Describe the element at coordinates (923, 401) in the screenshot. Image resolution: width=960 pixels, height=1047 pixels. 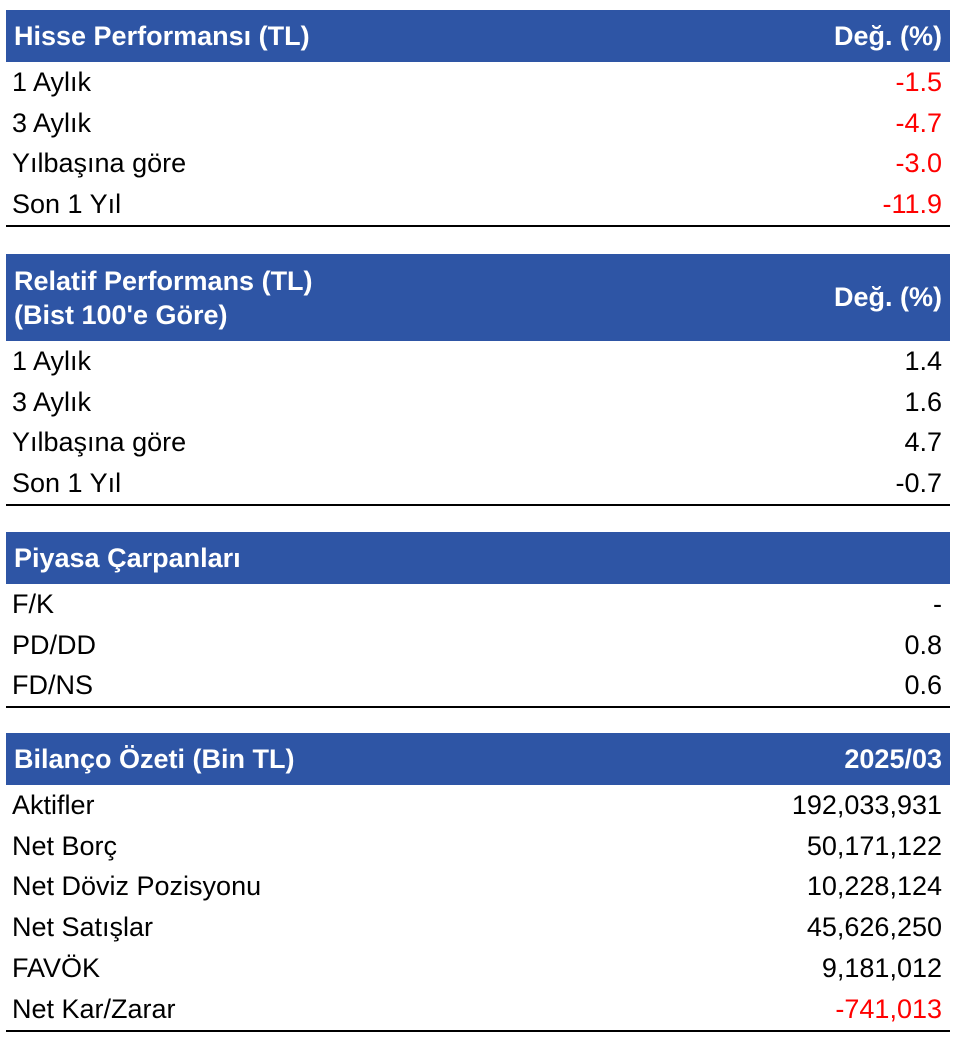
I see `row-value: 1.6` at that location.